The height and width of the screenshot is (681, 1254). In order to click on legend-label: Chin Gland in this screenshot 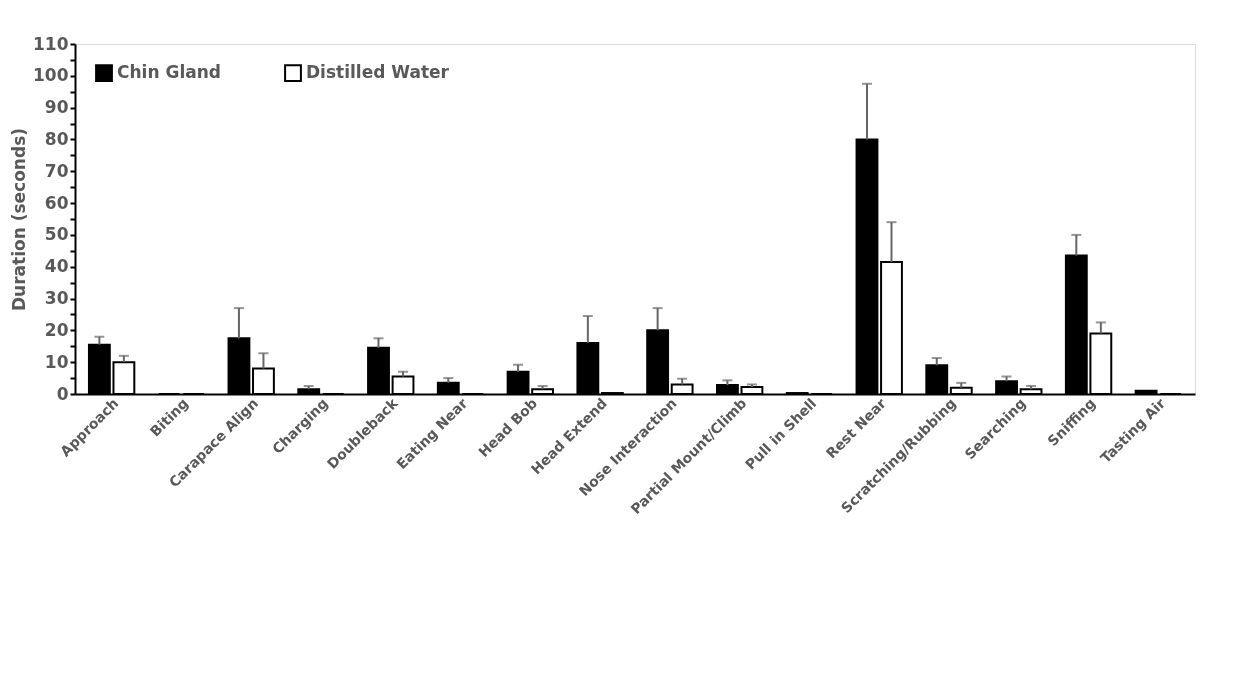, I will do `click(169, 72)`.